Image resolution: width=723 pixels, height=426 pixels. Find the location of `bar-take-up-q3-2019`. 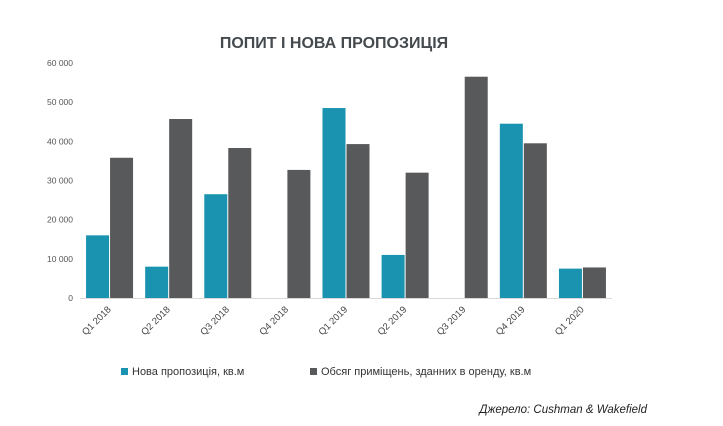

bar-take-up-q3-2019 is located at coordinates (476, 187).